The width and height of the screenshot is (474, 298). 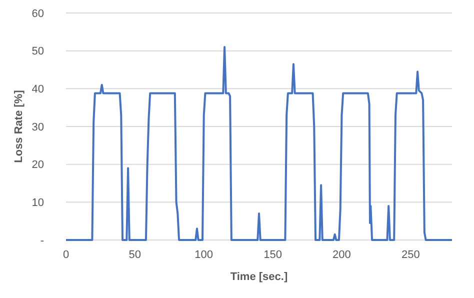 What do you see at coordinates (204, 255) in the screenshot?
I see `x-tick-label: 100` at bounding box center [204, 255].